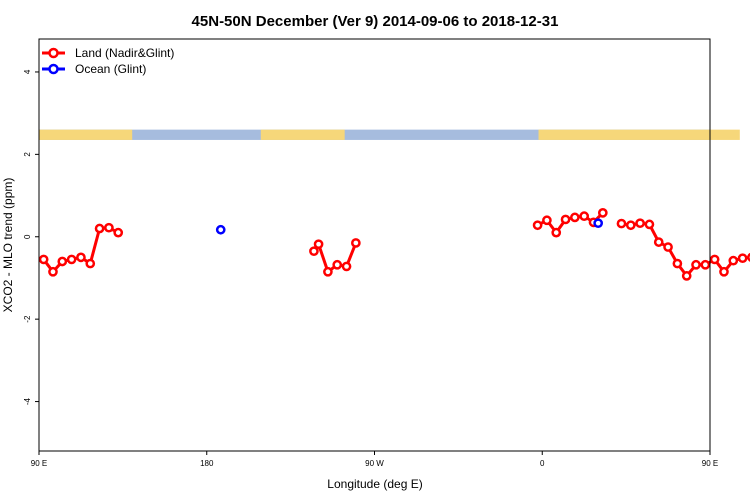 The image size is (750, 500). I want to click on x-axis-label: Longitude (deg E), so click(374, 484).